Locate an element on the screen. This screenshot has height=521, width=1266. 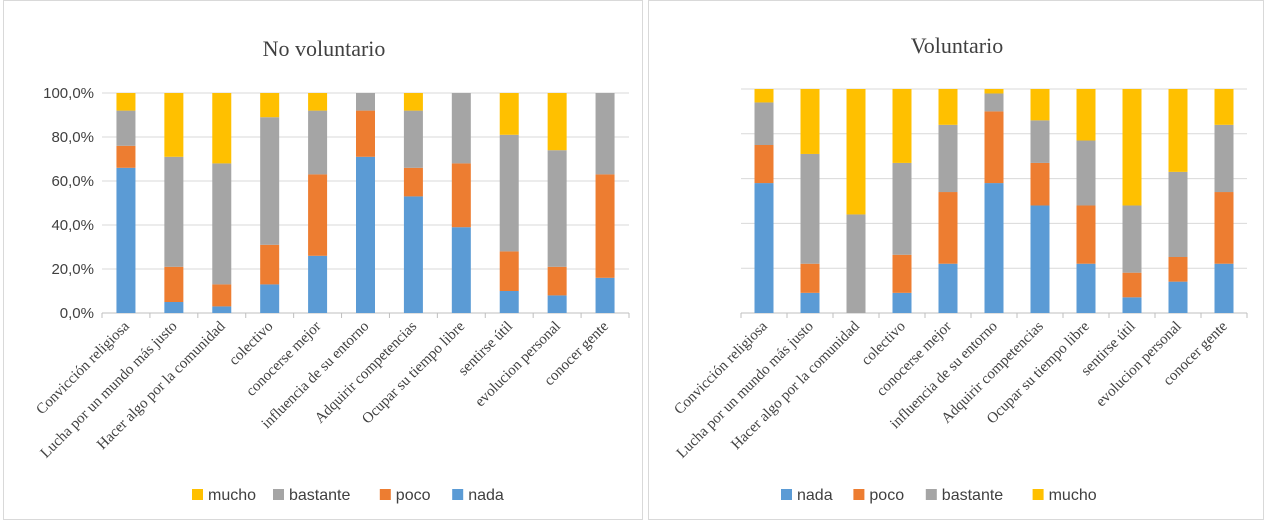
y-tick-label: 40,0% is located at coordinates (72, 225).